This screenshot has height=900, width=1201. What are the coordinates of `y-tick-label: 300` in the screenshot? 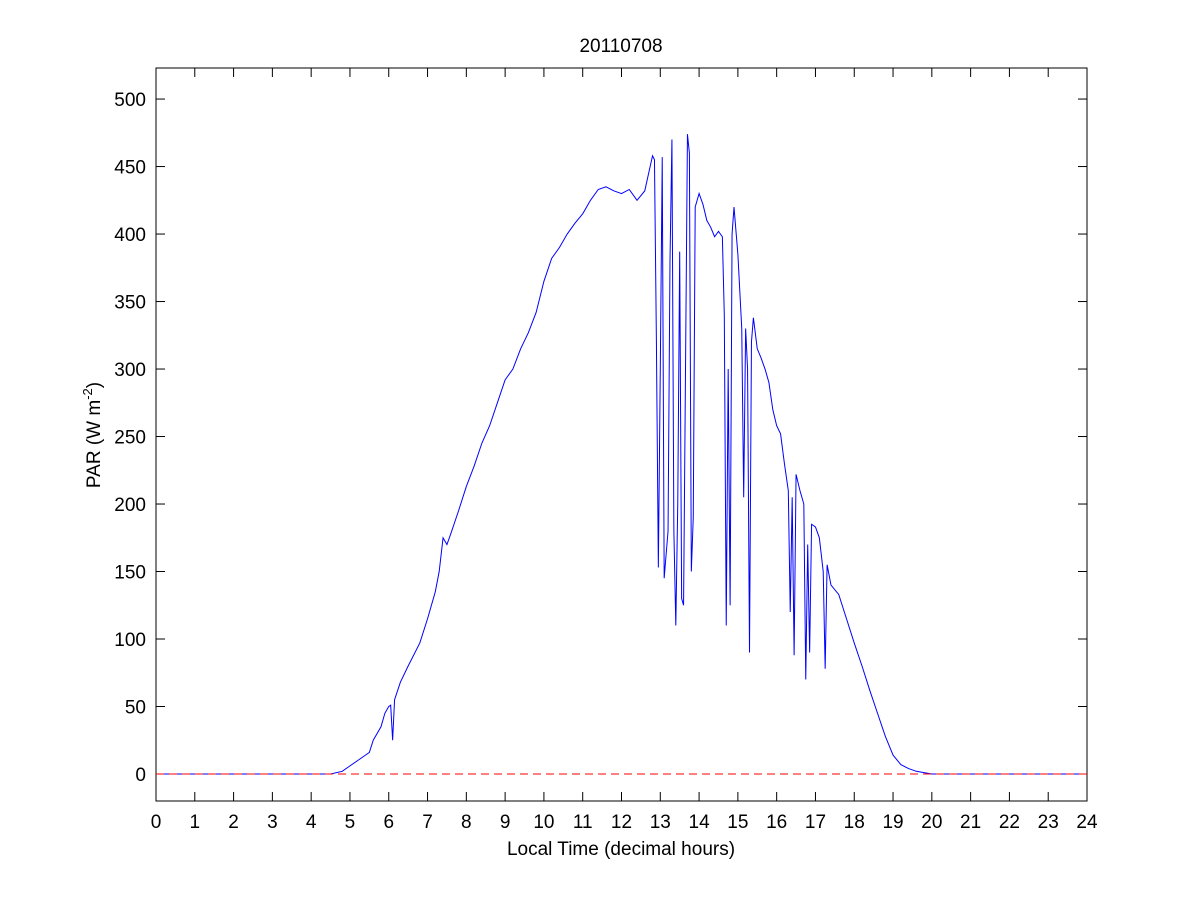 It's located at (130, 370).